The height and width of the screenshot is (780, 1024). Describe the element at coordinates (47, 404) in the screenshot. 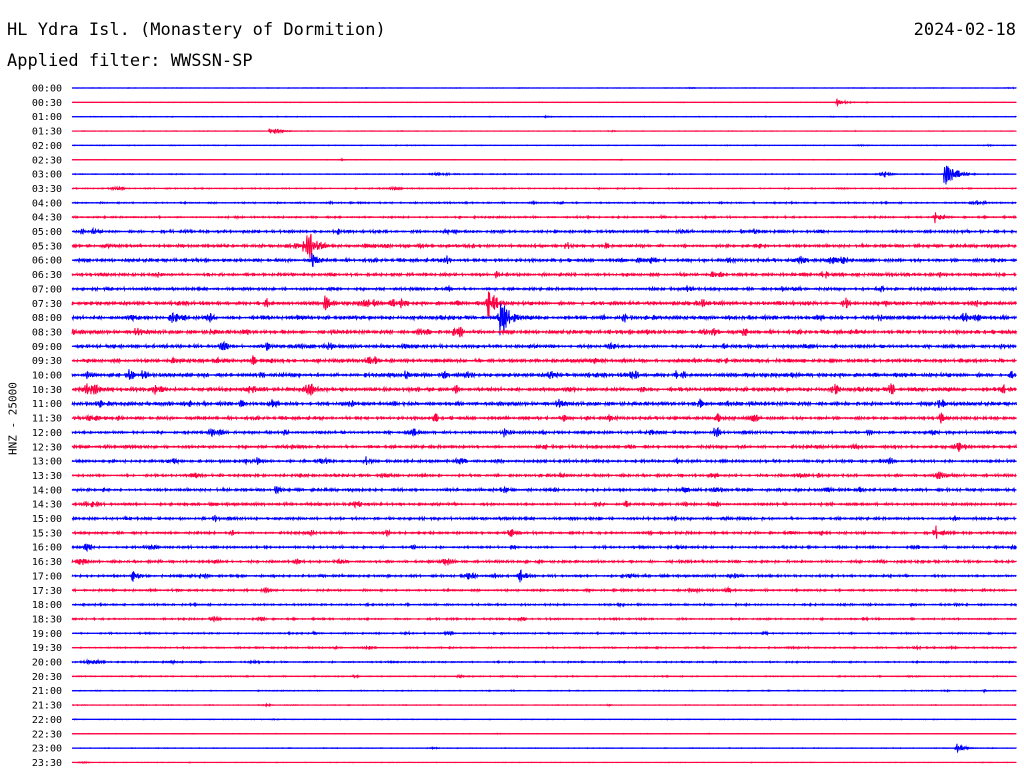

I see `row-time-label: 11:00` at that location.